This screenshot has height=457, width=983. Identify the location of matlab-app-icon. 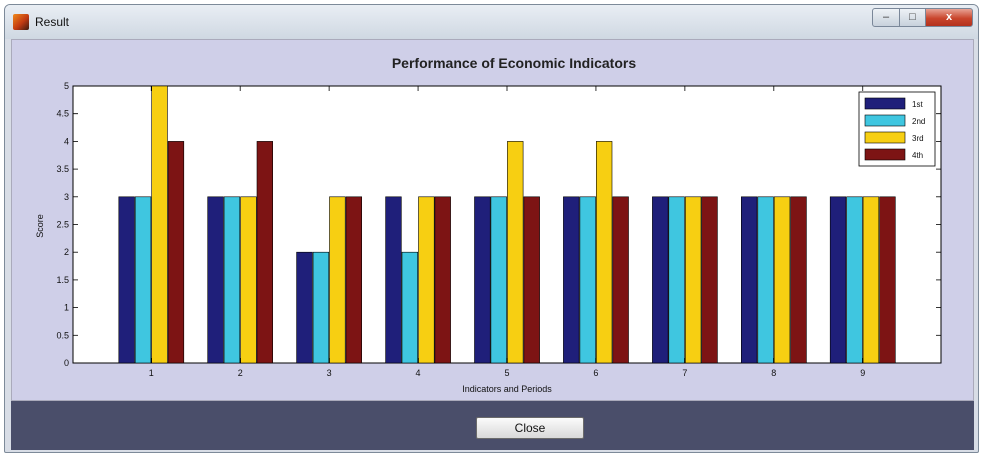
(21, 22).